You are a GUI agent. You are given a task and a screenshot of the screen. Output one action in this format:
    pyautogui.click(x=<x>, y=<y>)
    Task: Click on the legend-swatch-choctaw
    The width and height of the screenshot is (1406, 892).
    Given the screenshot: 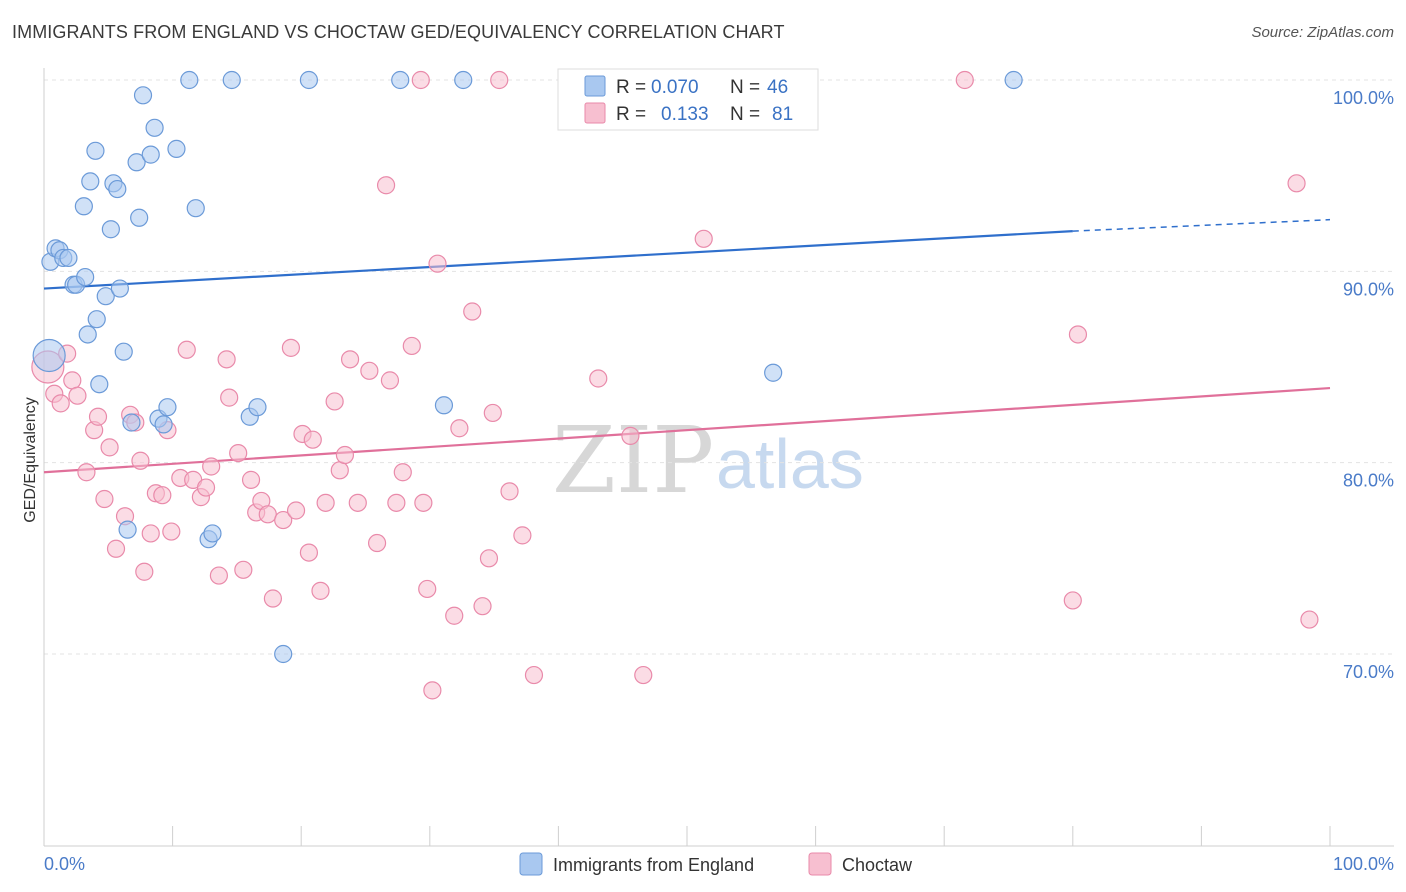 What is the action you would take?
    pyautogui.click(x=595, y=113)
    